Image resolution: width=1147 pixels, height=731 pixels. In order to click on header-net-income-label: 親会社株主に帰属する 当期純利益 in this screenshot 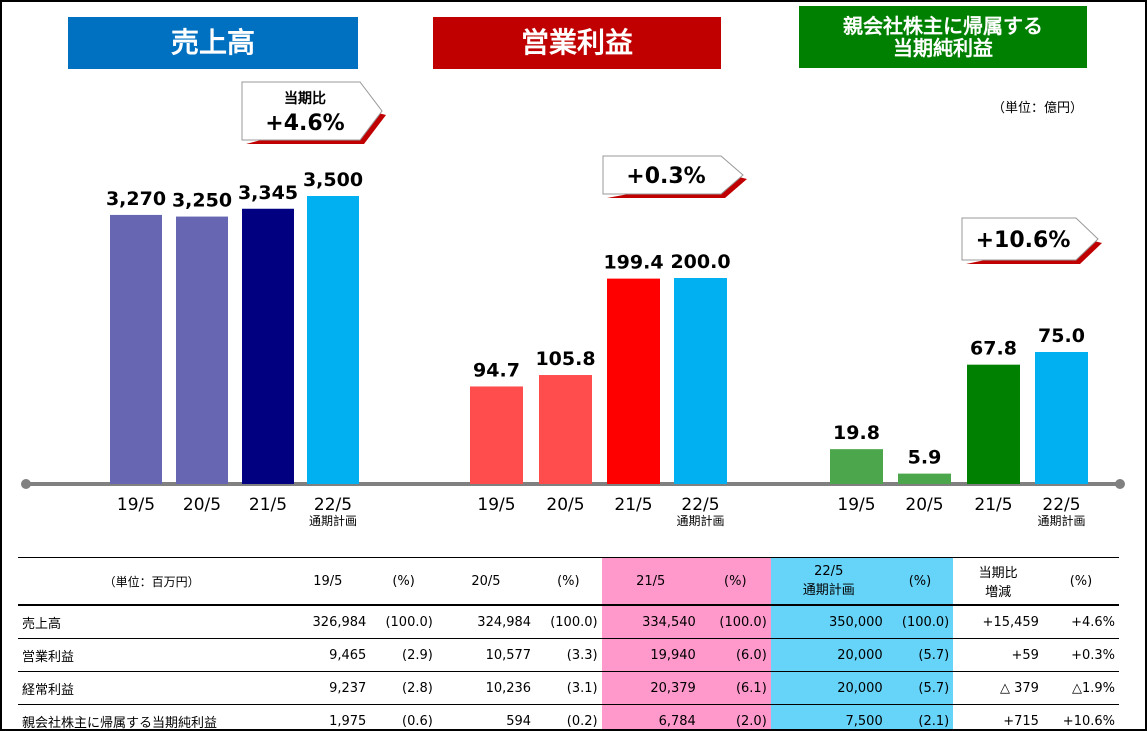, I will do `click(943, 37)`.